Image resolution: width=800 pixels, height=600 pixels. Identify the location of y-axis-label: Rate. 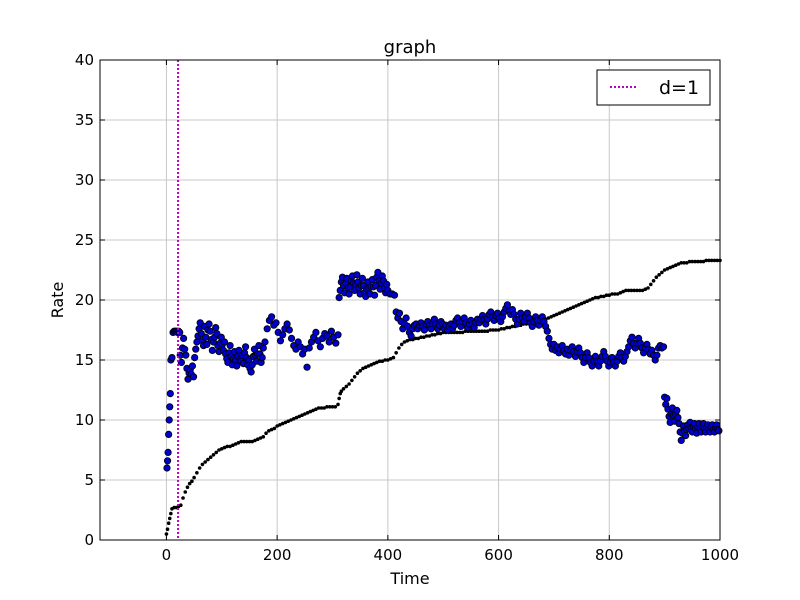
(57, 300).